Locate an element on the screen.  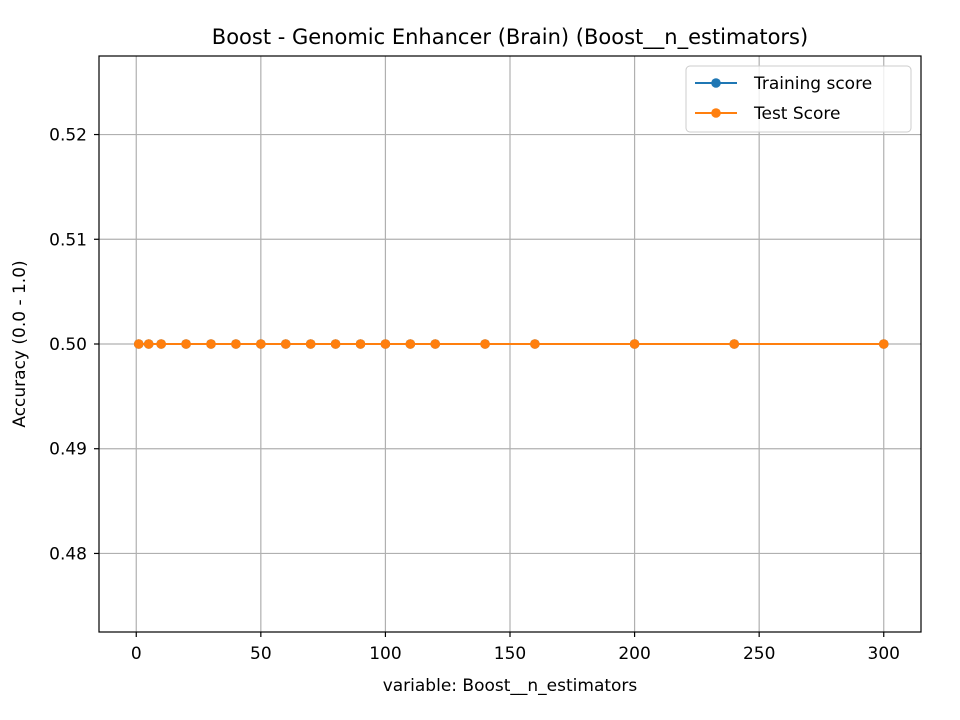
legend-item: Training score is located at coordinates (783, 84).